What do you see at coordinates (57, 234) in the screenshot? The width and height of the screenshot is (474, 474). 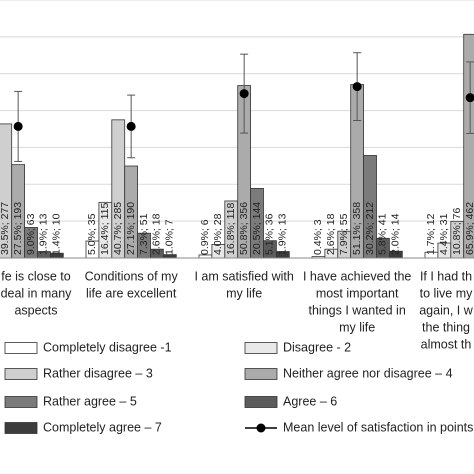 I see `data-label: 1.4%; 10` at bounding box center [57, 234].